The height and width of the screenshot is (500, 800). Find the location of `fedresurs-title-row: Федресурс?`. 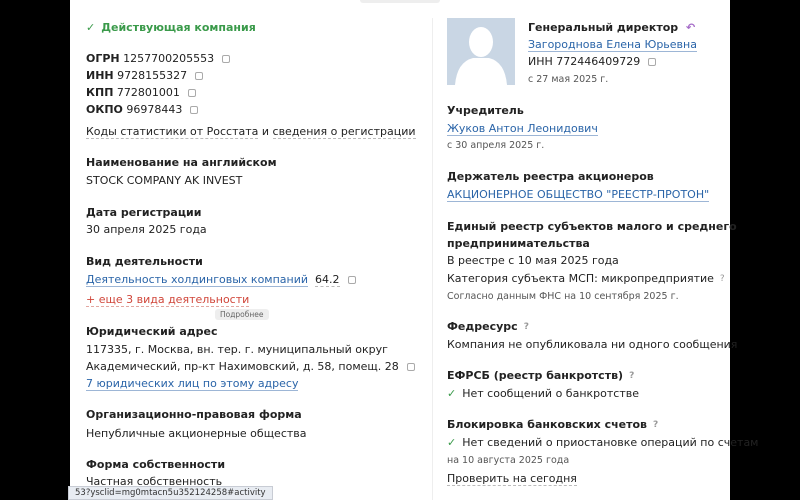

fedresurs-title-row: Федресурс? is located at coordinates (488, 327).